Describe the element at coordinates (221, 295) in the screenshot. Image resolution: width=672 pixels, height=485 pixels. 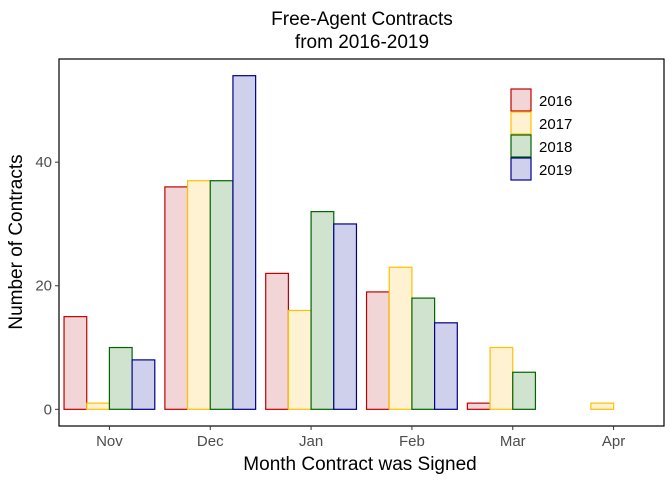
I see `bar-2018-dec` at that location.